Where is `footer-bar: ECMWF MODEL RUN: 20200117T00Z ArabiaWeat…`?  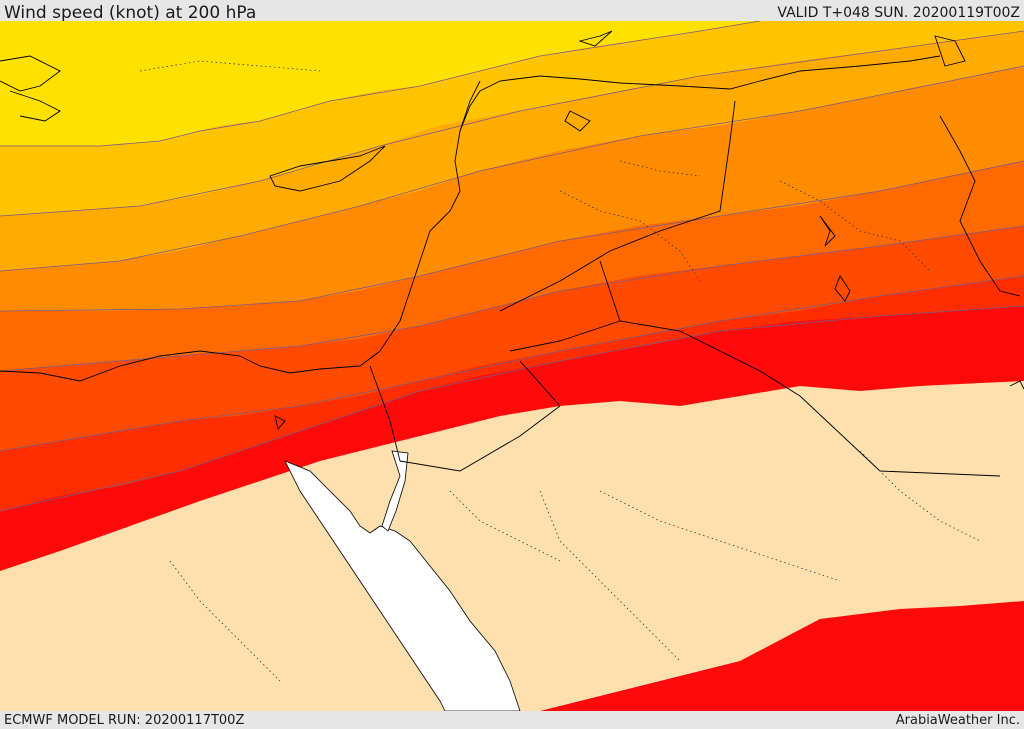 footer-bar: ECMWF MODEL RUN: 20200117T00Z ArabiaWeat… is located at coordinates (512, 720).